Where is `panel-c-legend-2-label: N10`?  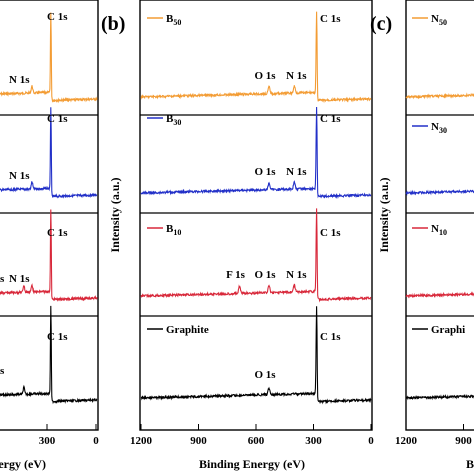
panel-c-legend-2-label: N10 is located at coordinates (439, 230).